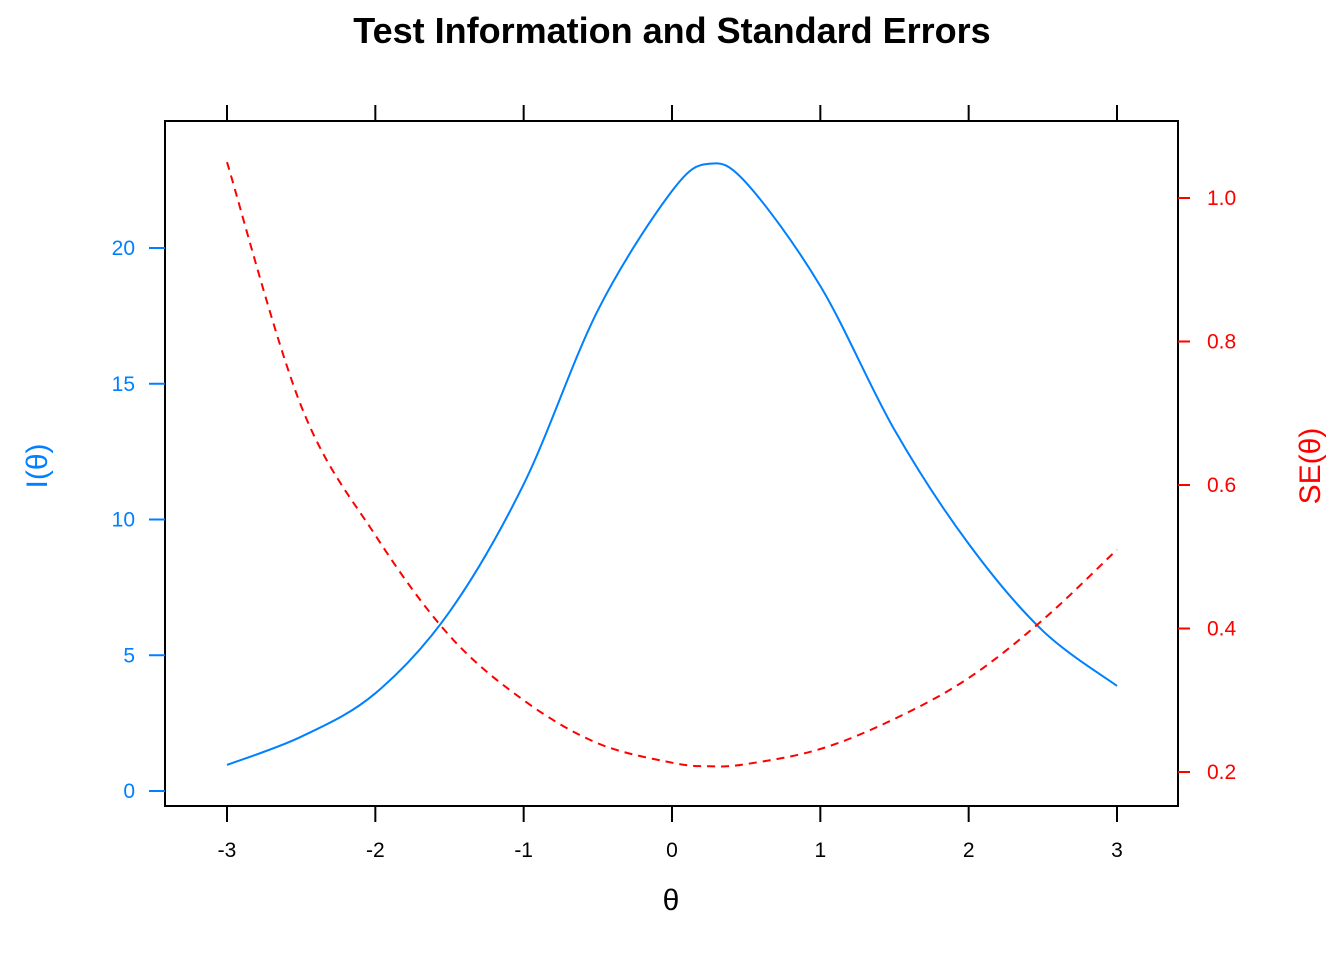 Image resolution: width=1344 pixels, height=960 pixels. I want to click on chart-title: Test Information and Standard Errors, so click(671, 30).